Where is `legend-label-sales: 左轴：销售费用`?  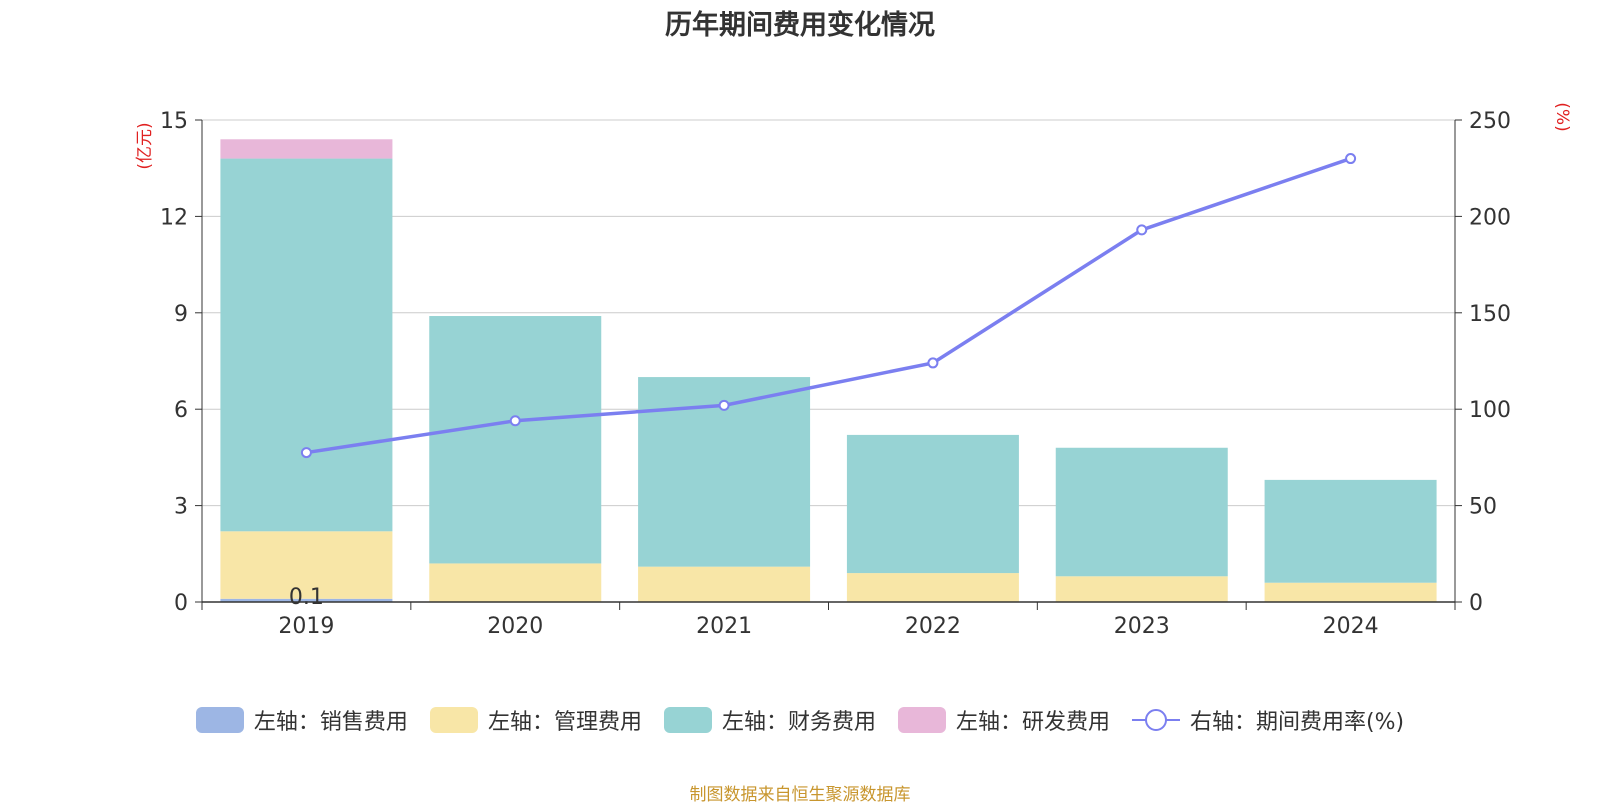 legend-label-sales: 左轴：销售费用 is located at coordinates (330, 722).